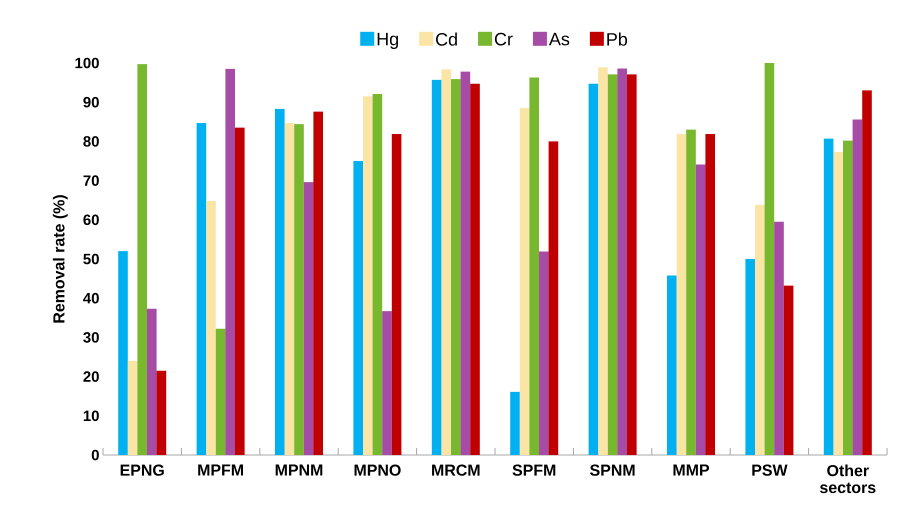  What do you see at coordinates (91, 180) in the screenshot?
I see `y-tick-label: 70` at bounding box center [91, 180].